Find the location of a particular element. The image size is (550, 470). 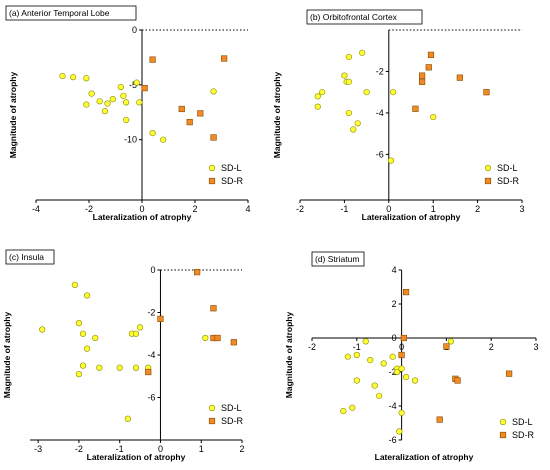

x-tick-label: 3 is located at coordinates (521, 209).